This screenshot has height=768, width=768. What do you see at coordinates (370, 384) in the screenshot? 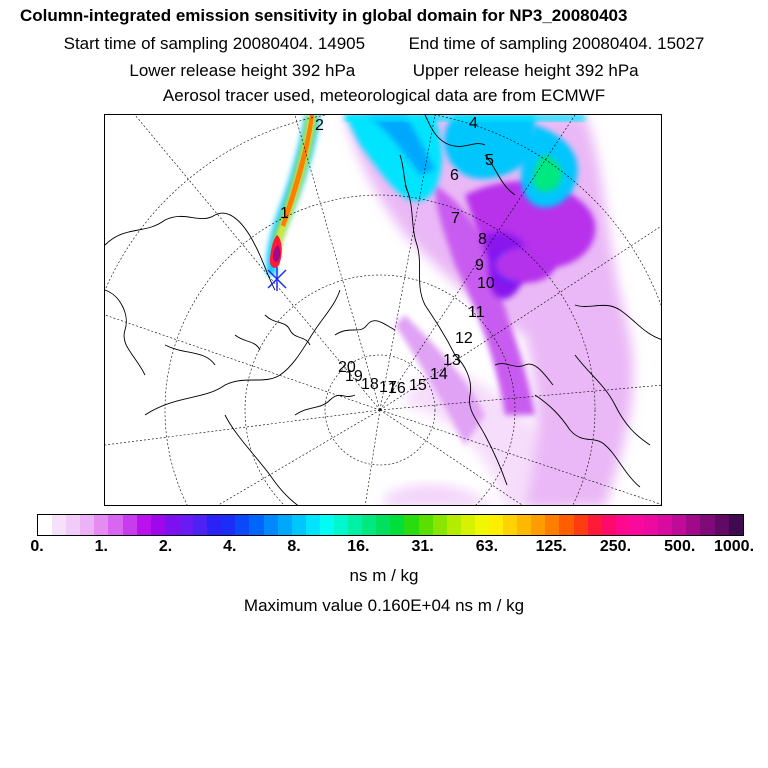
I see `trajectory-label: 18` at bounding box center [370, 384].